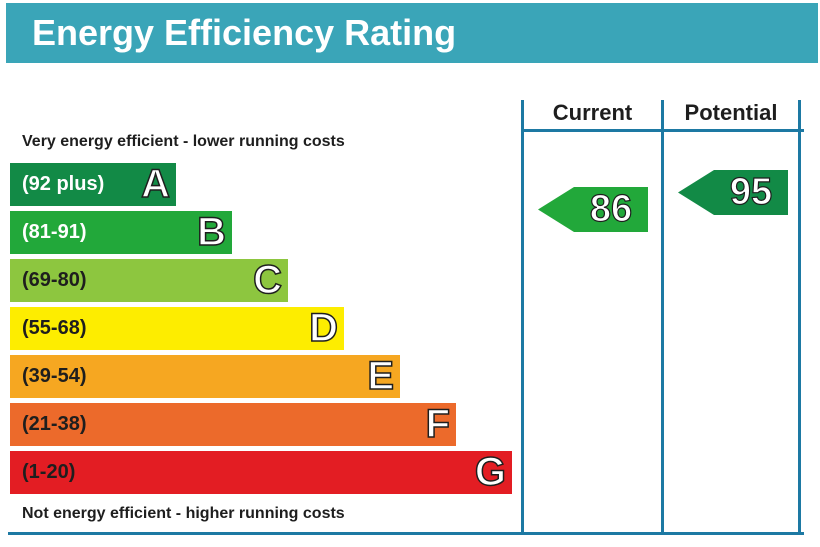  What do you see at coordinates (731, 112) in the screenshot?
I see `column-header-potential: Potential` at bounding box center [731, 112].